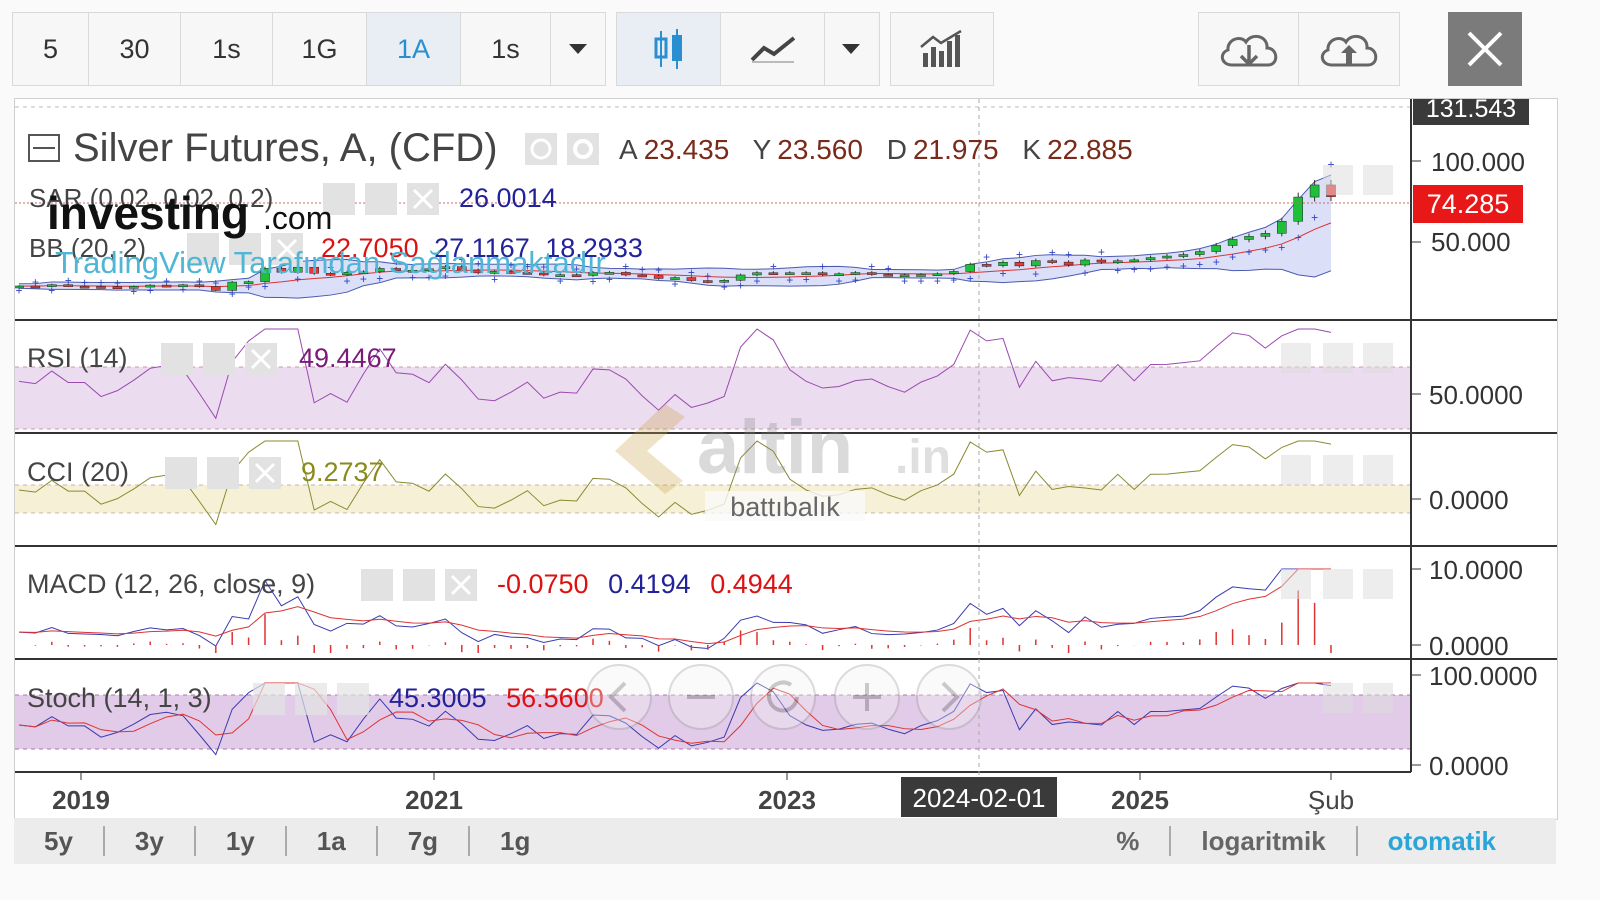 Image resolution: width=1600 pixels, height=900 pixels. What do you see at coordinates (555, 698) in the screenshot?
I see `stoch-d-value: 56.5600` at bounding box center [555, 698].